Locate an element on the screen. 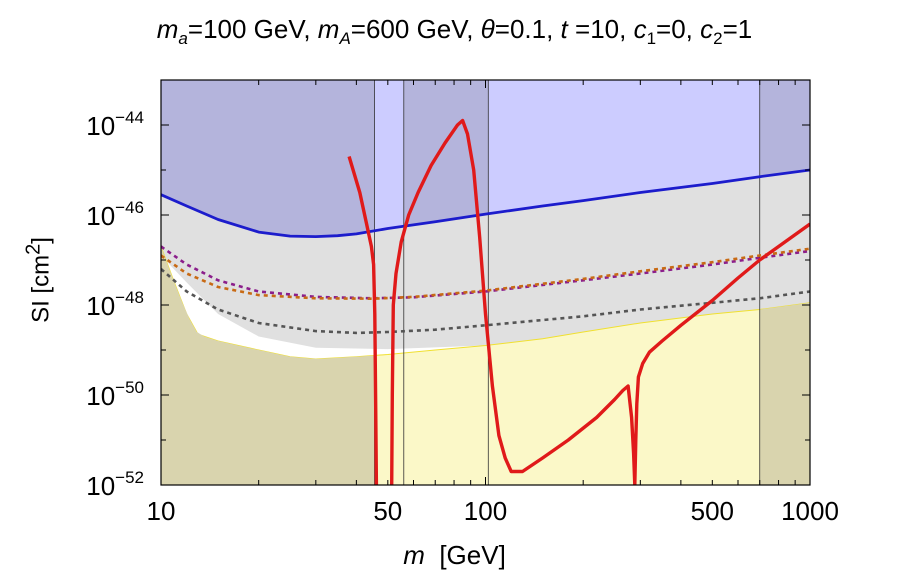  title-ma-symbol: m is located at coordinates (167, 29).